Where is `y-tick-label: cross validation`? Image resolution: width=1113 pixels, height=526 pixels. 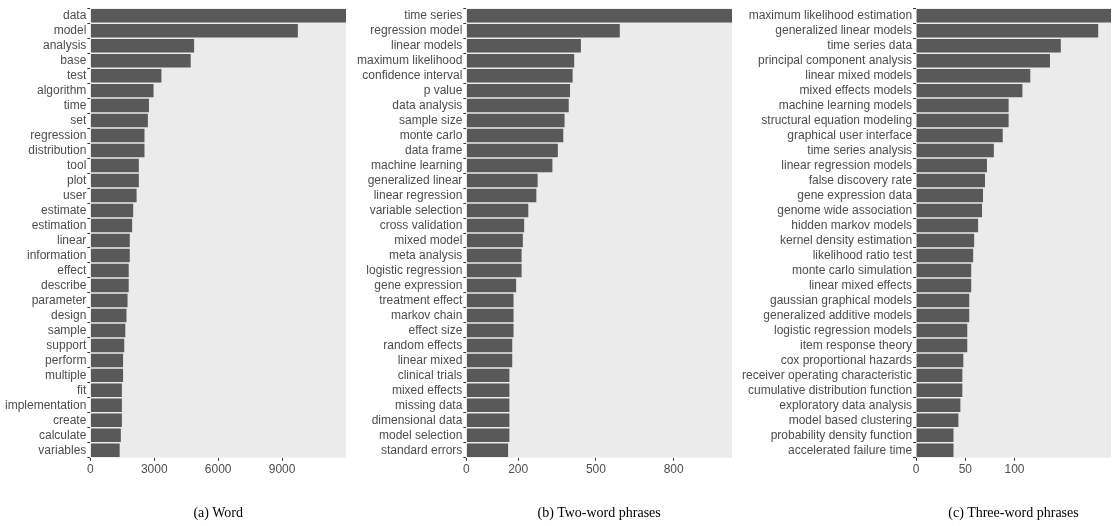
y-tick-label: cross validation is located at coordinates (421, 224).